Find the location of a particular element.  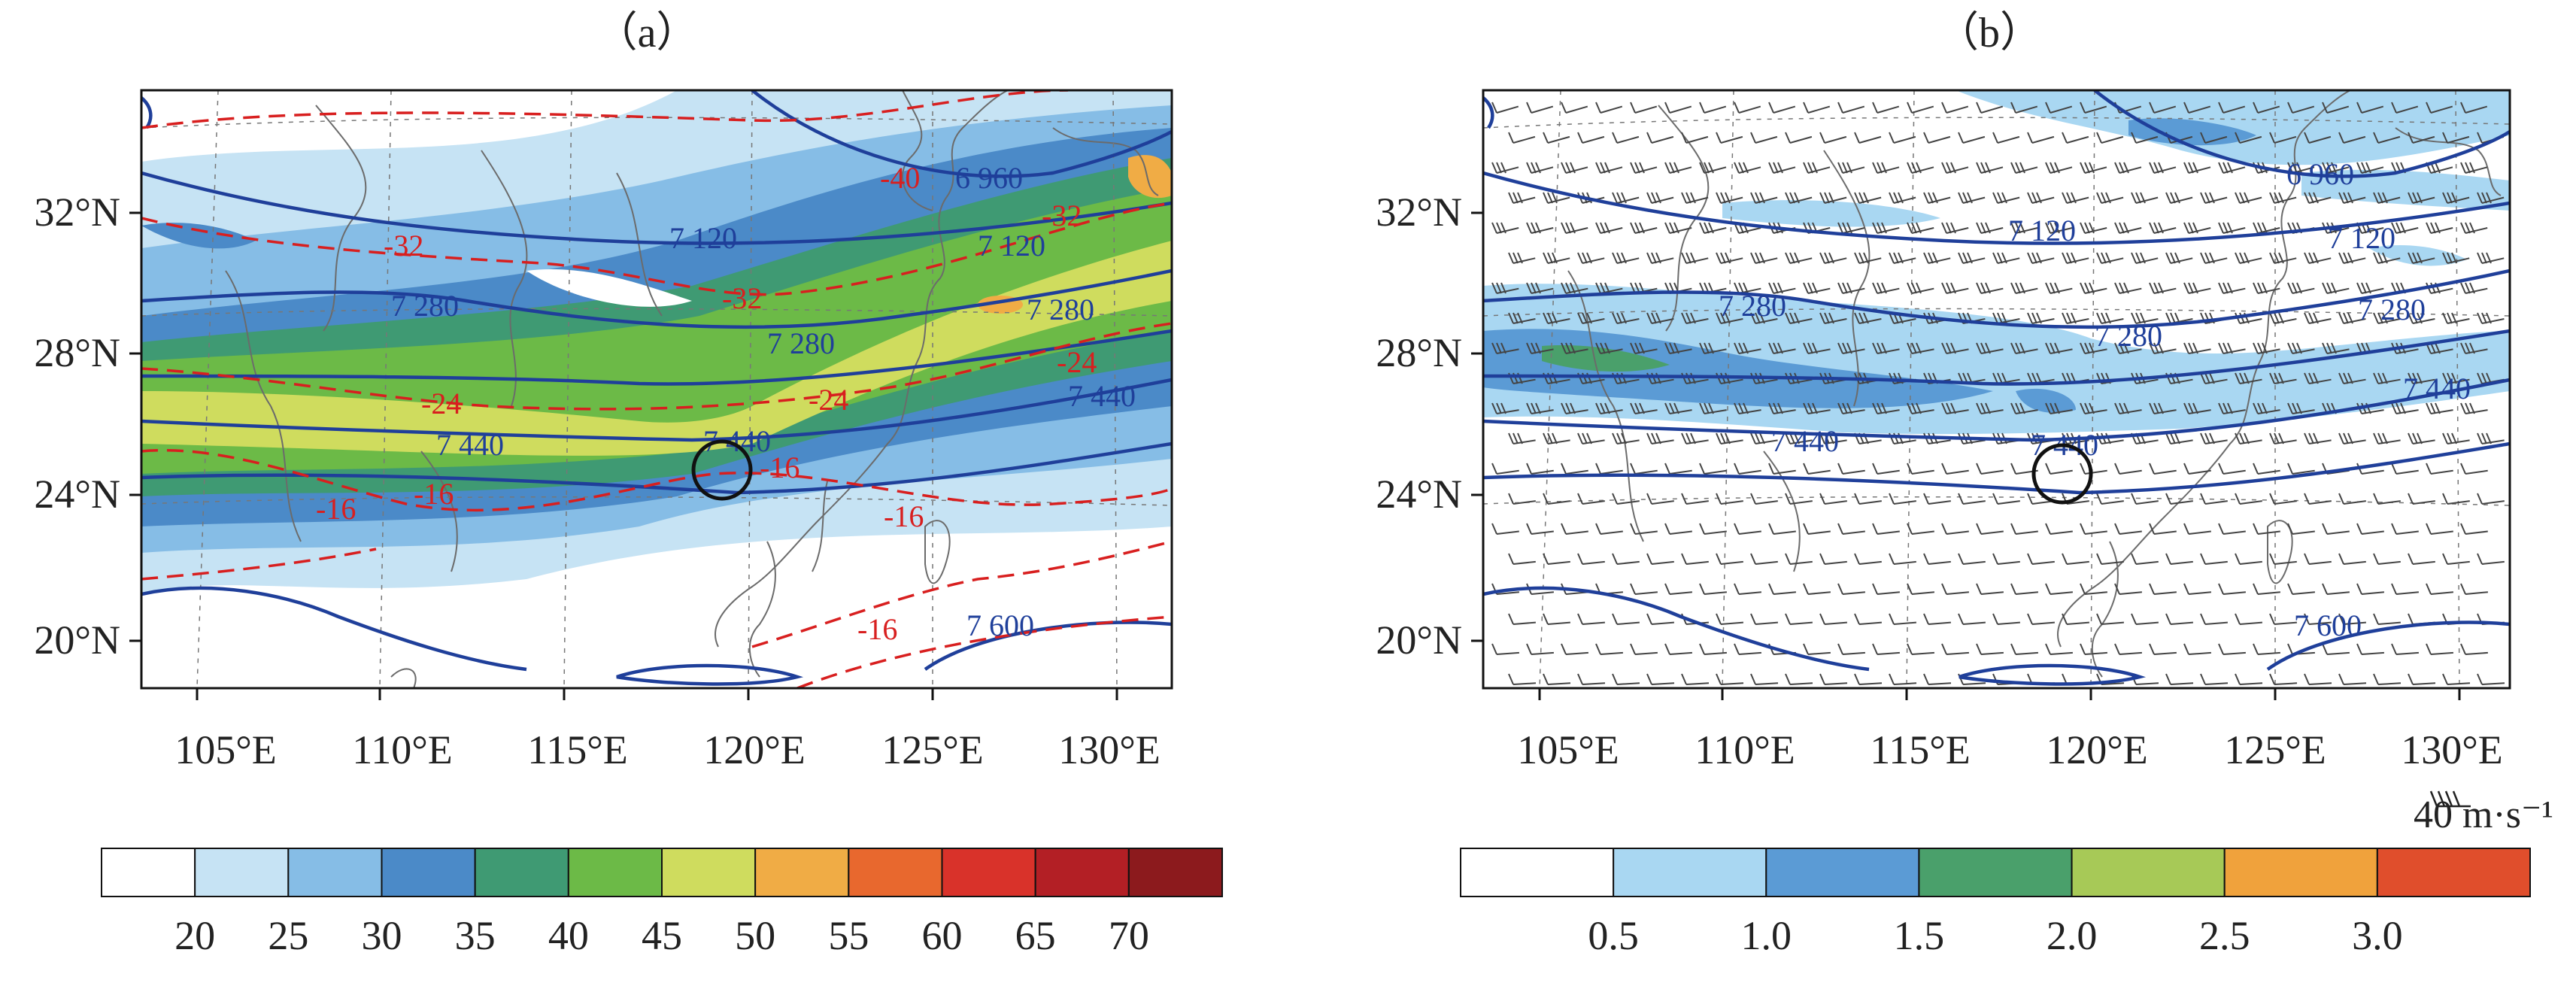

wind-unit-label: 40 m·s⁻¹ is located at coordinates (2483, 814).